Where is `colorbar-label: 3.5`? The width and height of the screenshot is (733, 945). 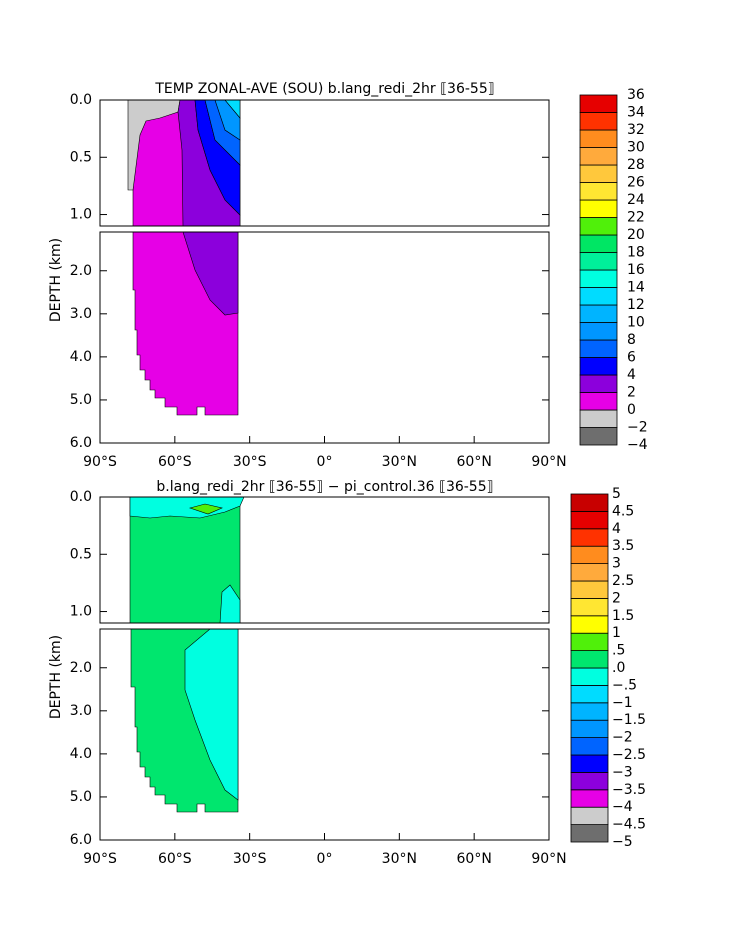 colorbar-label: 3.5 is located at coordinates (623, 546).